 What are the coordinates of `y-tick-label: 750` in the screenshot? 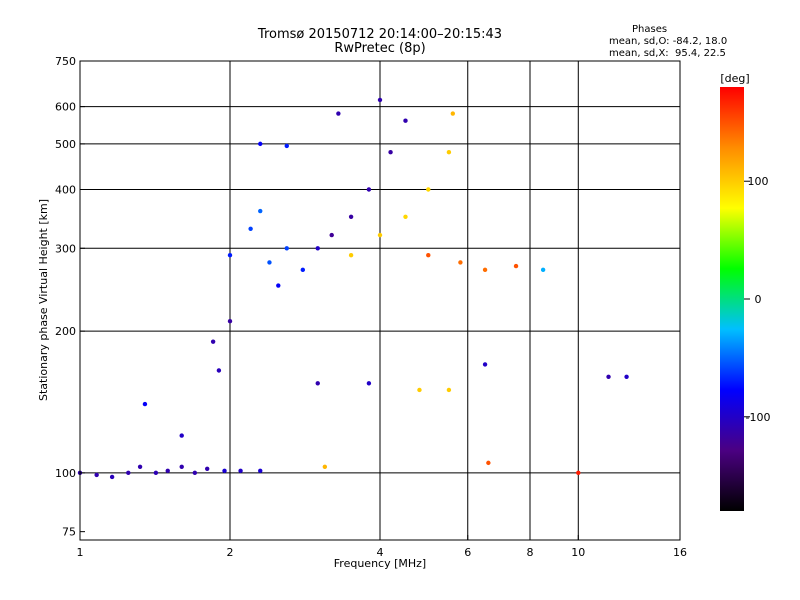 It's located at (65, 61).